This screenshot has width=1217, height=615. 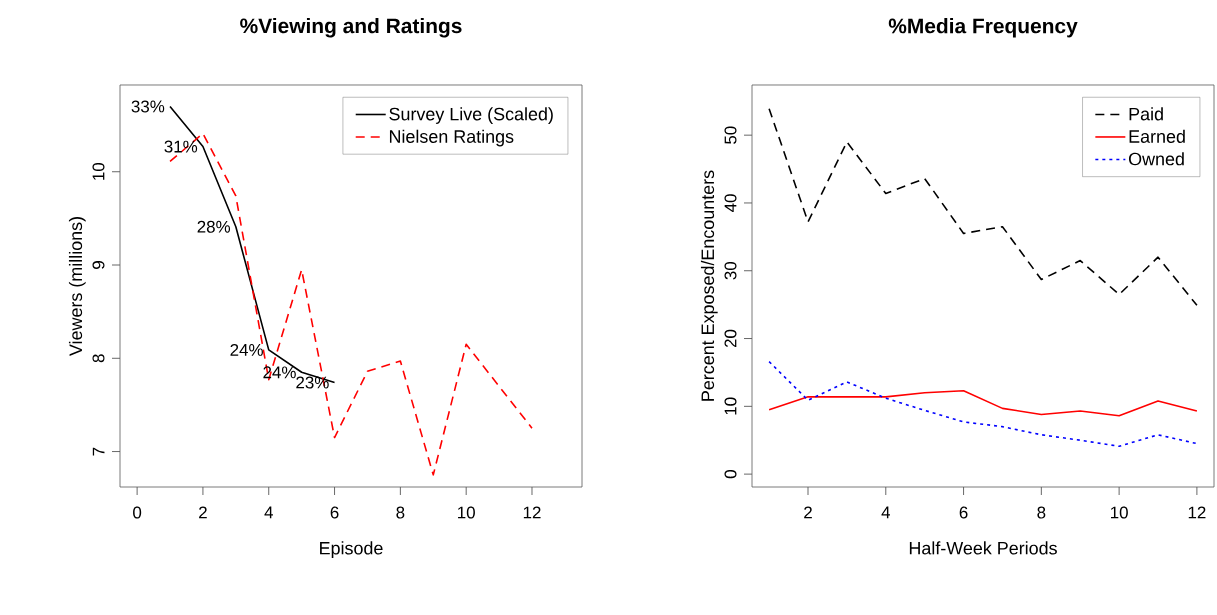 What do you see at coordinates (1146, 114) in the screenshot?
I see `legend-label: Paid` at bounding box center [1146, 114].